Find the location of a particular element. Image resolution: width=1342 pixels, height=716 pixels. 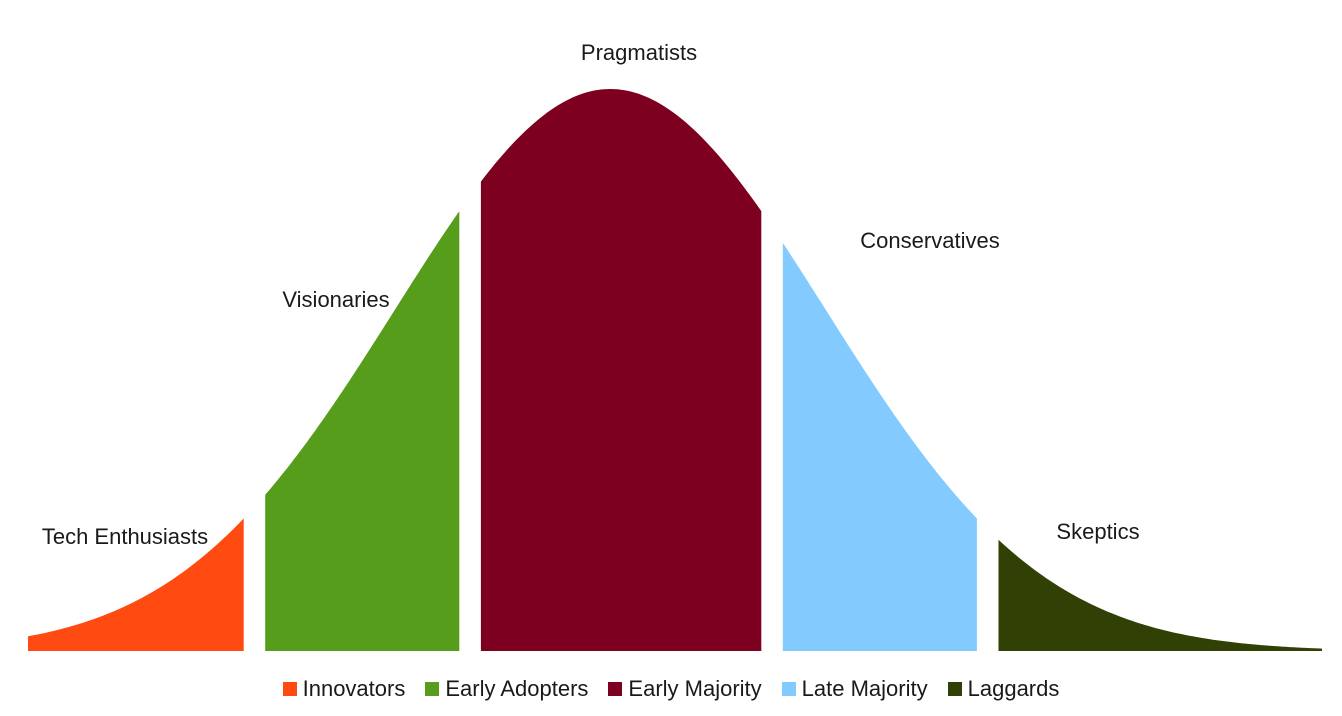

legend-item-innovators: Innovators is located at coordinates (344, 689).